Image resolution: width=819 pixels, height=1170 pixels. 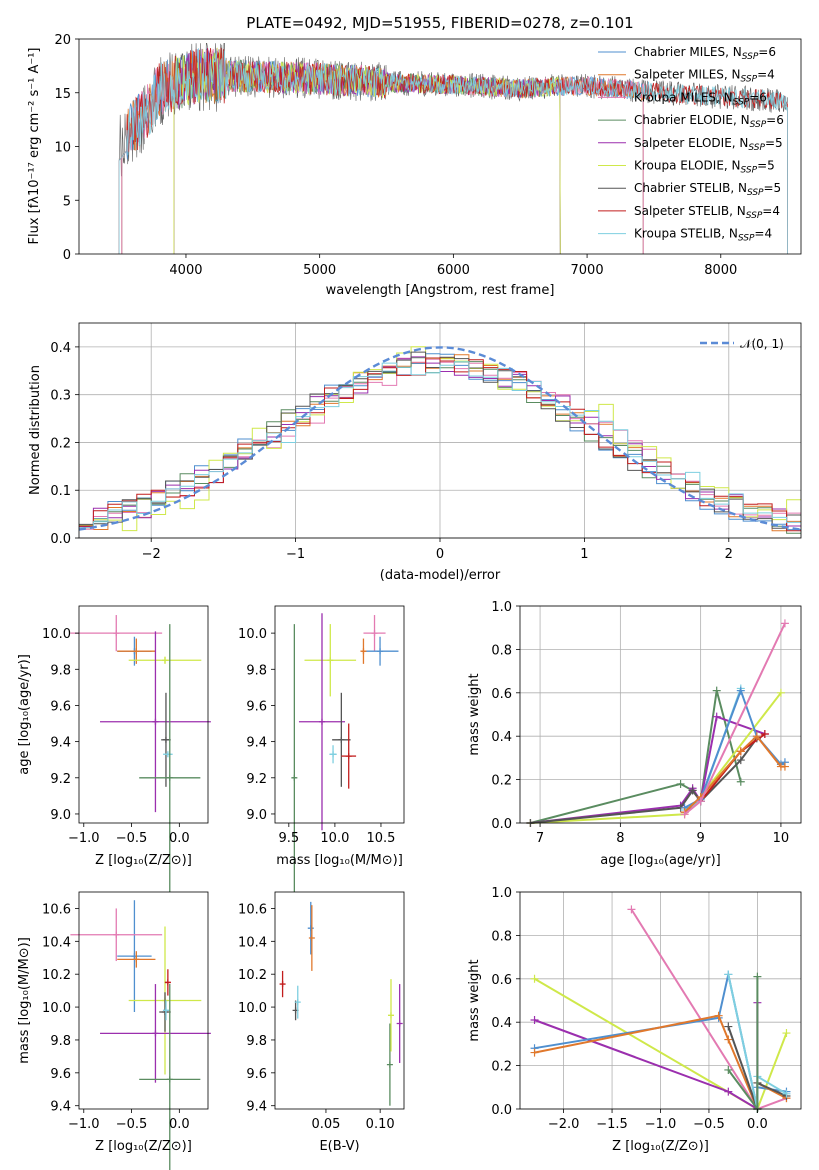 What do you see at coordinates (252, 909) in the screenshot?
I see `mass-vs-ebv-ytick-label: 10.6` at bounding box center [252, 909].